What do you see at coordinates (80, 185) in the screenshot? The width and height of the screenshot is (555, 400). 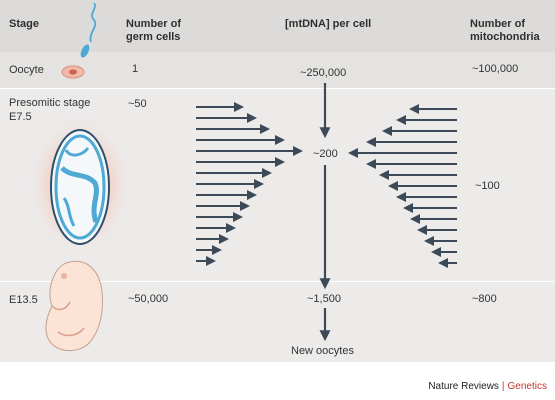 I see `embryo-e7-5-icon` at bounding box center [80, 185].